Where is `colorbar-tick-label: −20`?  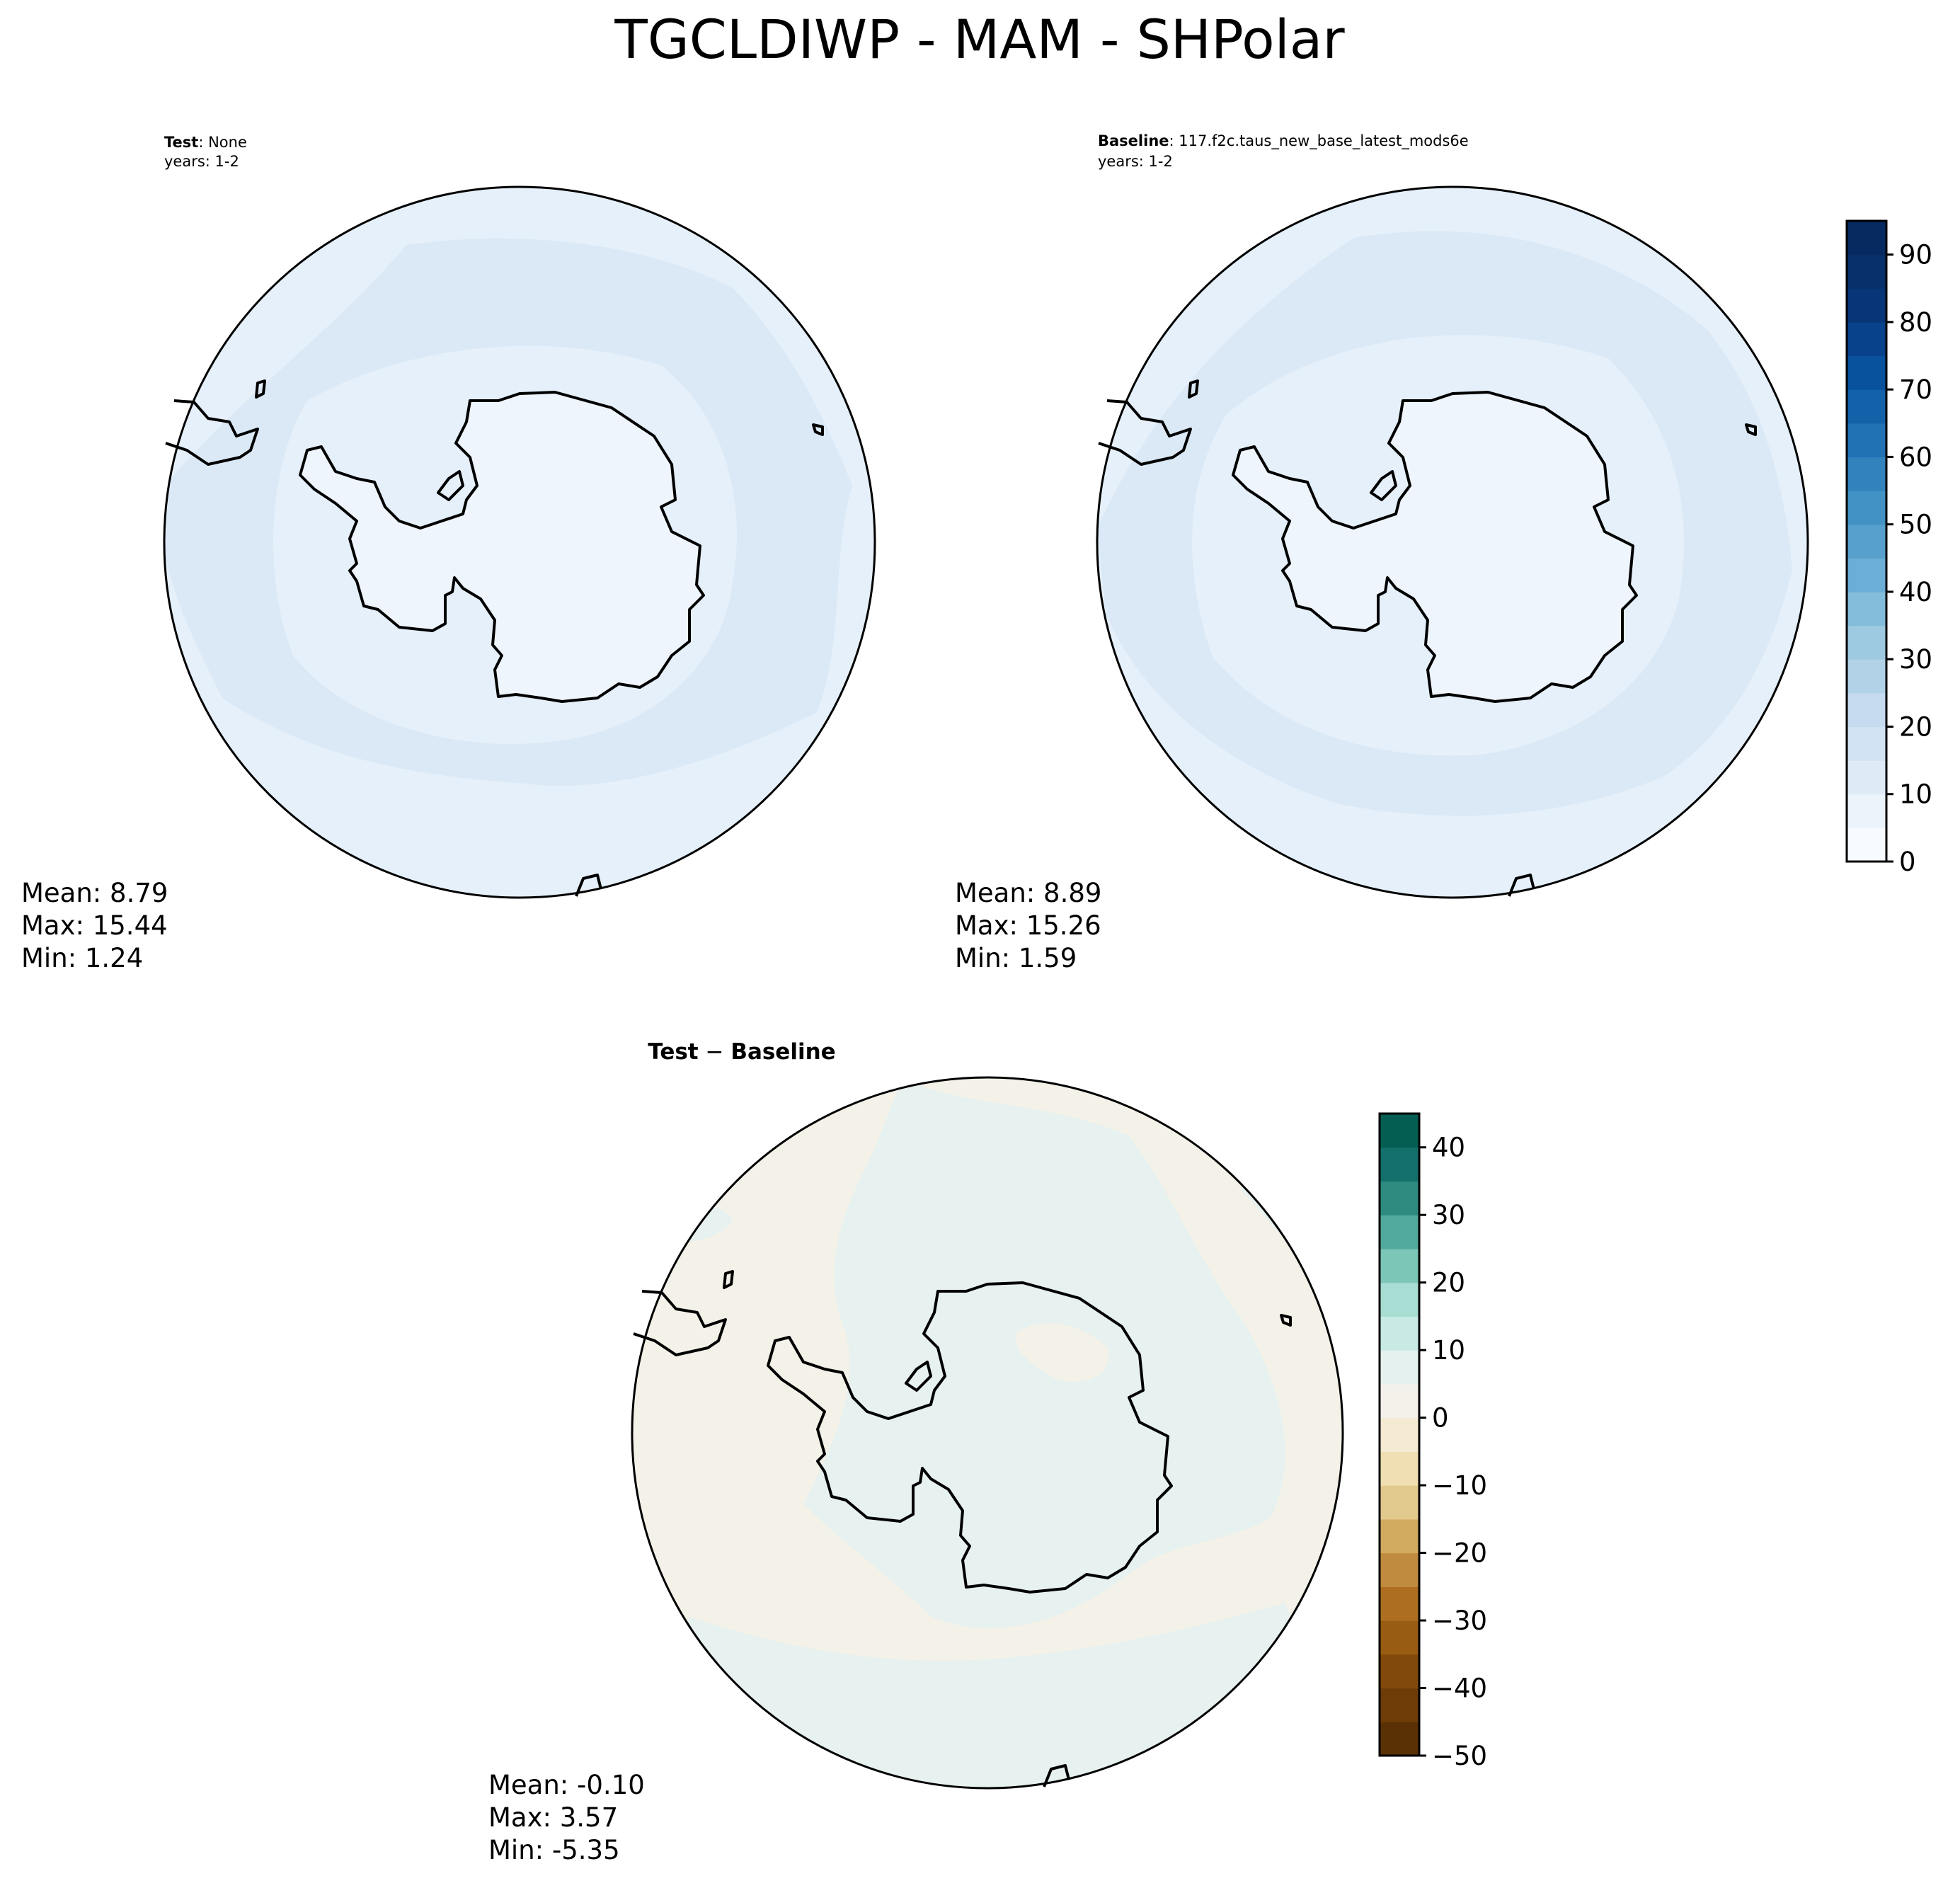 colorbar-tick-label: −20 is located at coordinates (1459, 1554).